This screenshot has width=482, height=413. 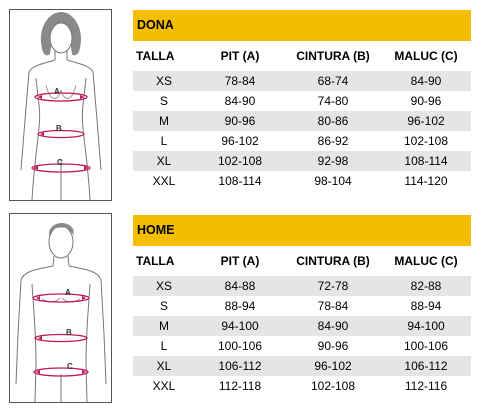 What do you see at coordinates (240, 346) in the screenshot?
I see `cell-pit: 100-106` at bounding box center [240, 346].